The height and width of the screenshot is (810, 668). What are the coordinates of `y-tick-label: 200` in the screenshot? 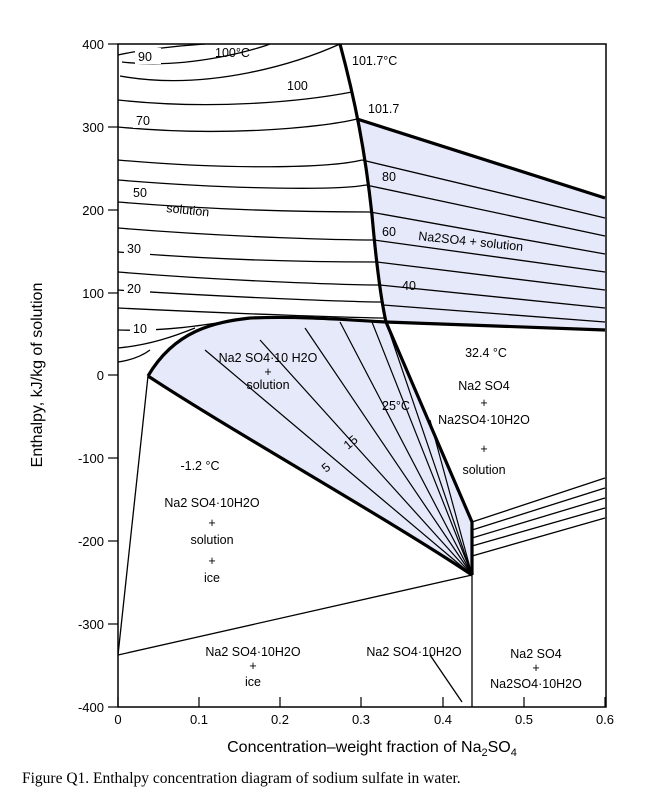 It's located at (93, 210).